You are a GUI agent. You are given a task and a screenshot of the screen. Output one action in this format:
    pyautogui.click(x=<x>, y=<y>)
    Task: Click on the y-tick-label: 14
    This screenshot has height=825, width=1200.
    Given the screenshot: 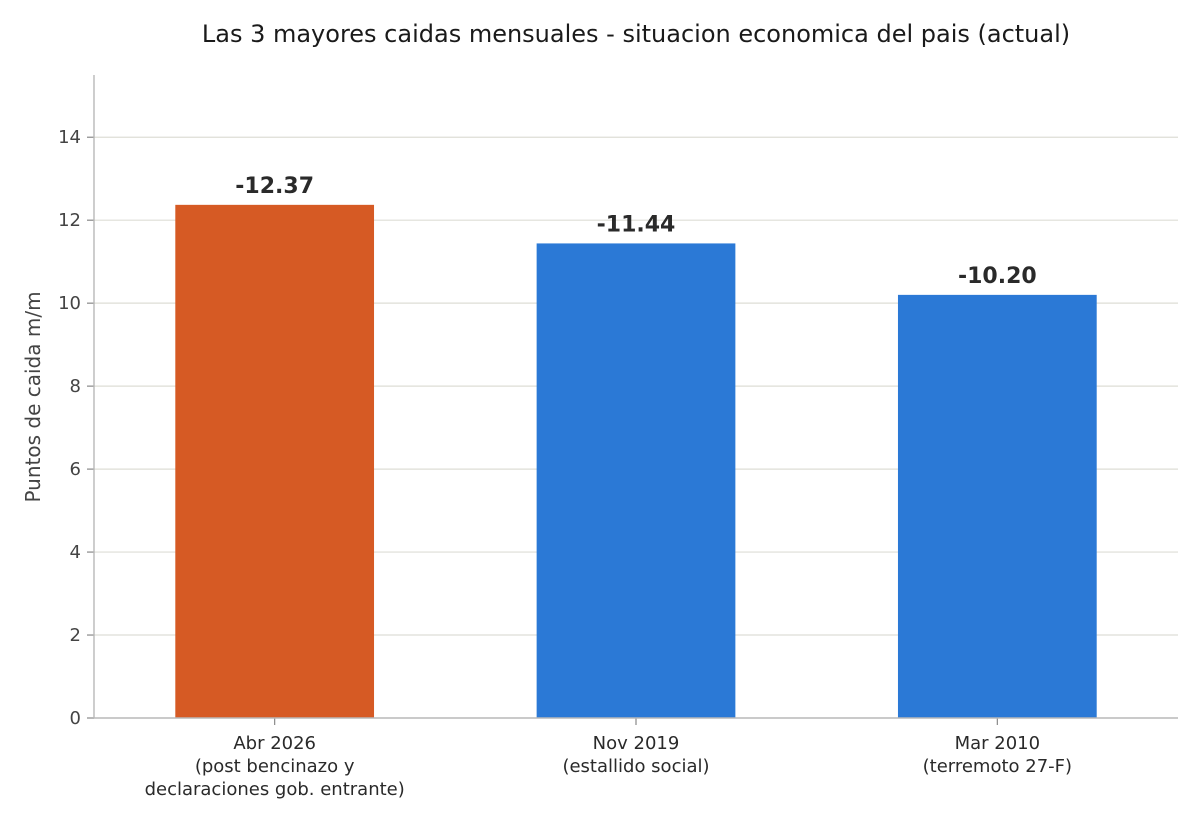 What is the action you would take?
    pyautogui.click(x=69, y=137)
    